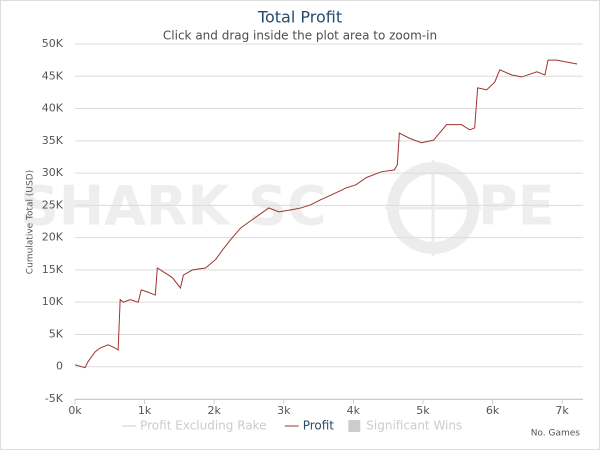 The width and height of the screenshot is (600, 450). Describe the element at coordinates (53, 108) in the screenshot. I see `y-tick-label: 40K` at that location.